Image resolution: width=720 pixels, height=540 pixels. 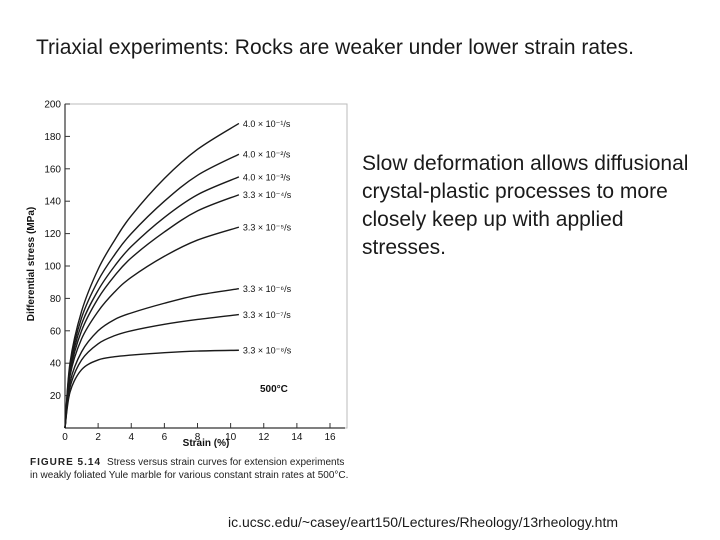 I want to click on y-tick-label: 180, so click(x=52, y=137).